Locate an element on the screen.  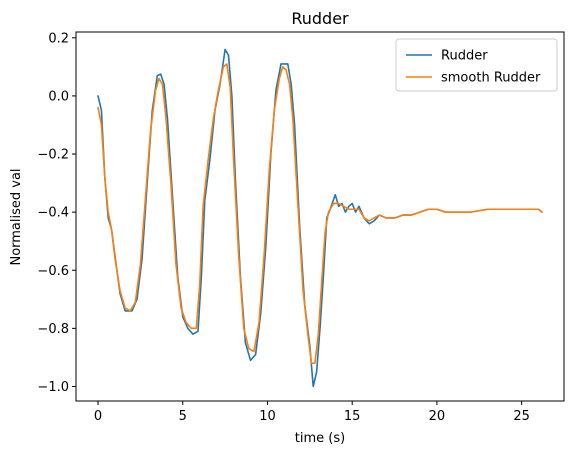
y-tick-label: 0.2 is located at coordinates (58, 38).